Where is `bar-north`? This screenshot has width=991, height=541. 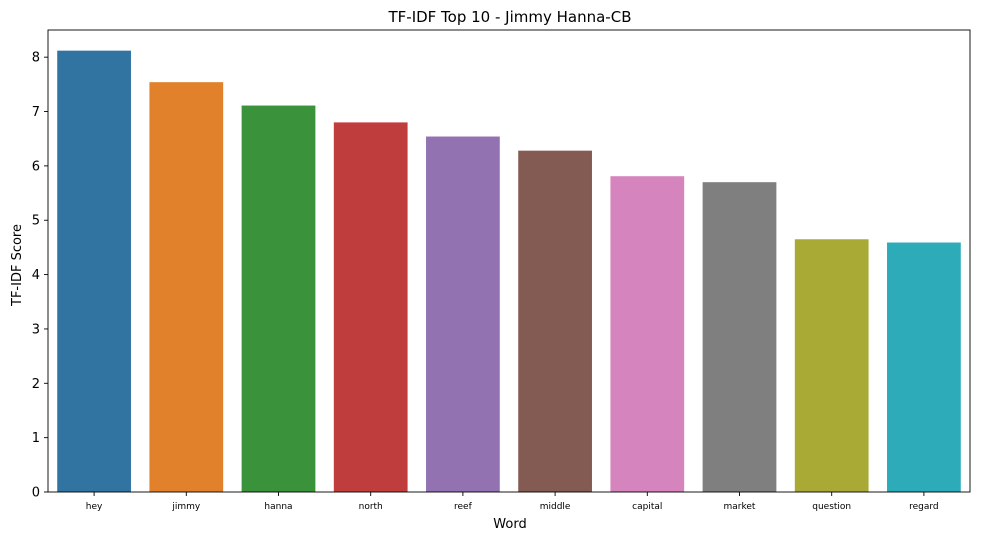 bar-north is located at coordinates (370, 307).